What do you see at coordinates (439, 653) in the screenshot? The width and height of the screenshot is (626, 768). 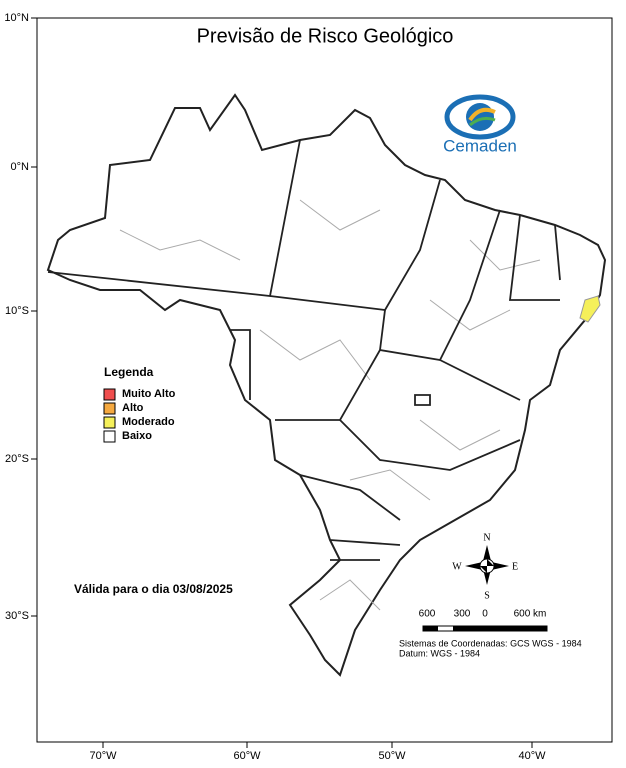 I see `coordinate-note: Datum: WGS - 1984` at bounding box center [439, 653].